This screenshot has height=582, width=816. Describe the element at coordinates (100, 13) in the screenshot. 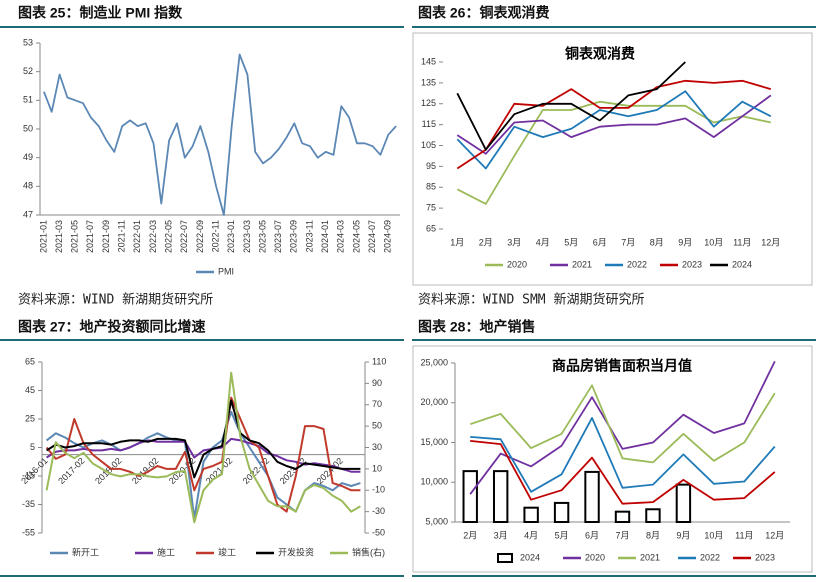

I see `figure-caption: 图表 25：制造业 PMI 指数` at that location.